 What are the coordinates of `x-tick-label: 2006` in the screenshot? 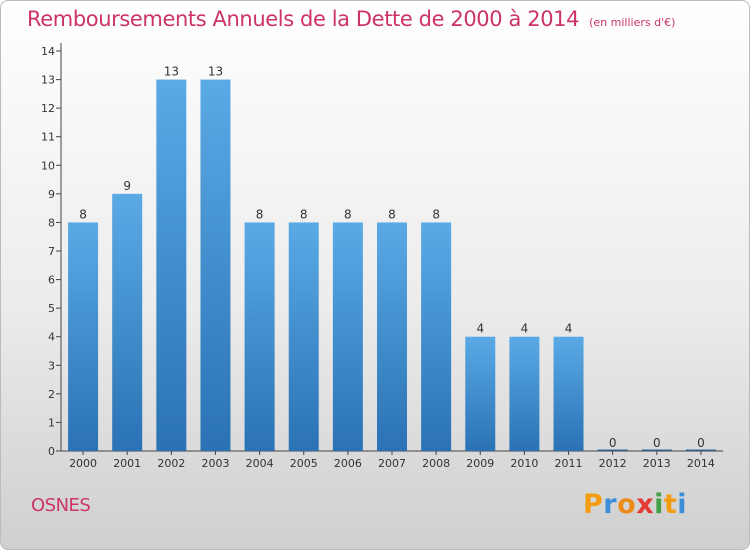 It's located at (348, 463).